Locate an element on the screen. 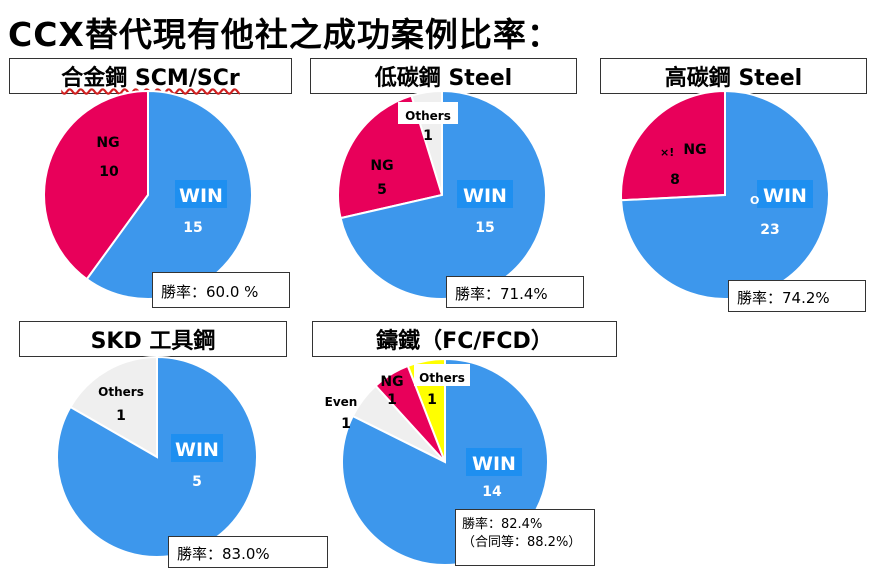 This screenshot has width=875, height=571. slice-mark: O is located at coordinates (754, 200).